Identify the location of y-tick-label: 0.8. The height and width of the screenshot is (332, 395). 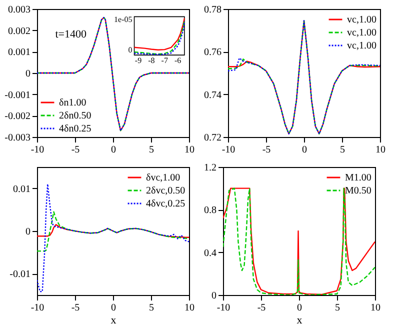
(210, 210).